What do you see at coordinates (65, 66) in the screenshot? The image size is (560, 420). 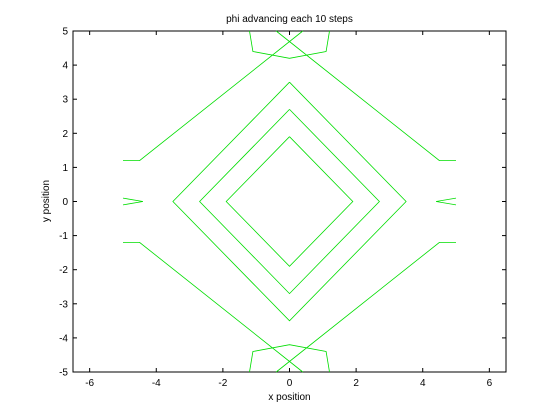 I see `y-tick-label: 4` at bounding box center [65, 66].